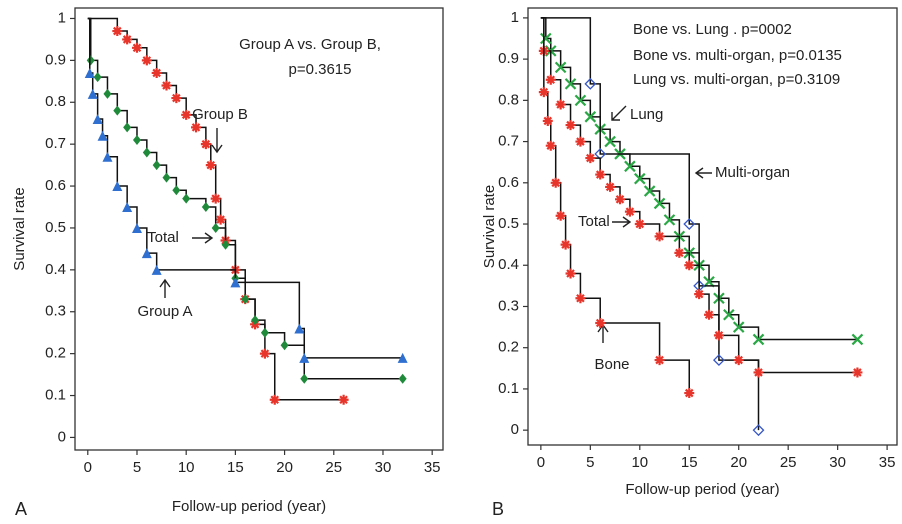 The height and width of the screenshot is (524, 902). I want to click on x-tick-label: 0, so click(88, 467).